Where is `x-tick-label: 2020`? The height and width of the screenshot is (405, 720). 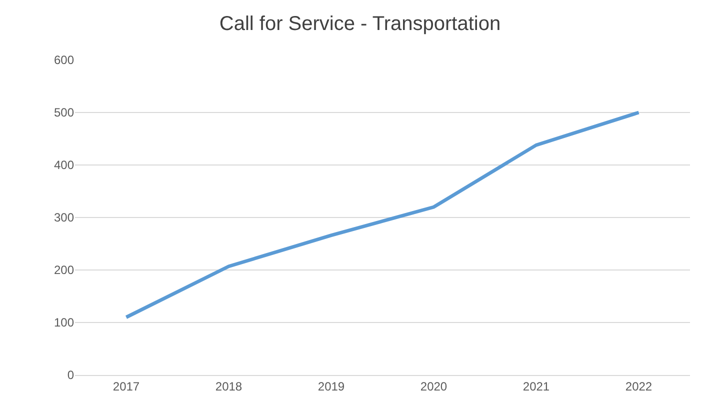
x-tick-label: 2020 is located at coordinates (434, 386).